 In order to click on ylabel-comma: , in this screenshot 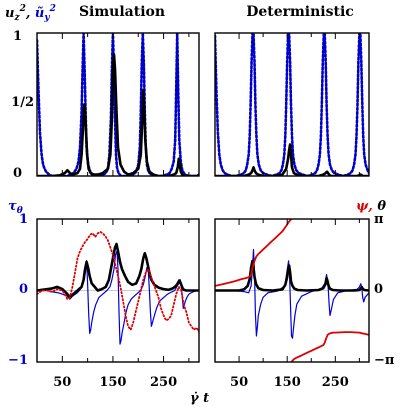, I will do `click(30, 13)`.